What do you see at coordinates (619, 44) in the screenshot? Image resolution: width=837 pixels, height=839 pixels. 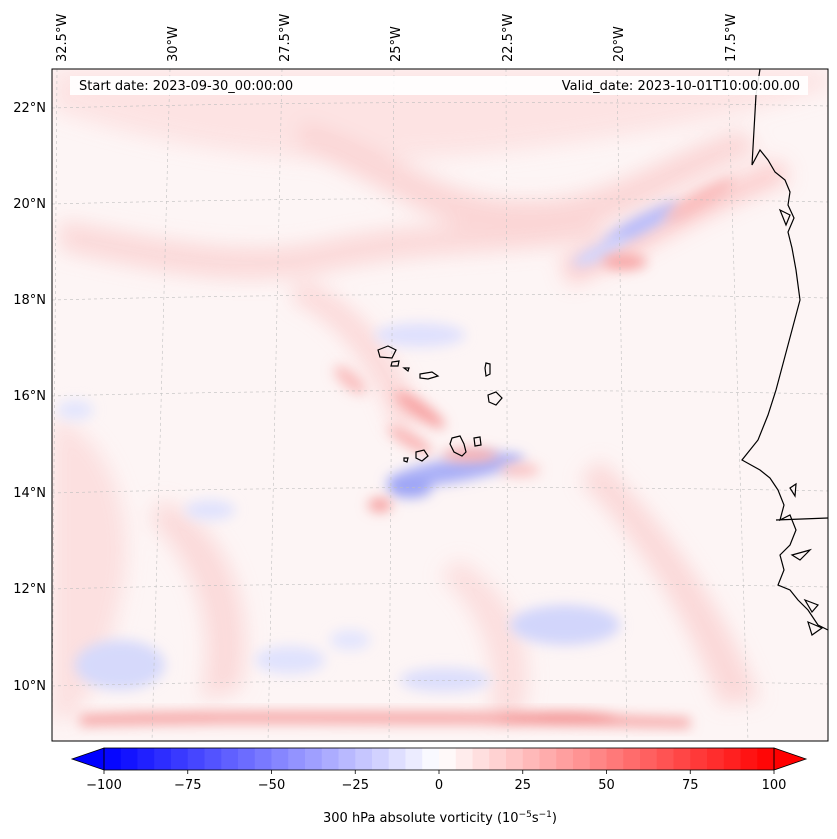 I see `lon-label: 20°W` at bounding box center [619, 44].